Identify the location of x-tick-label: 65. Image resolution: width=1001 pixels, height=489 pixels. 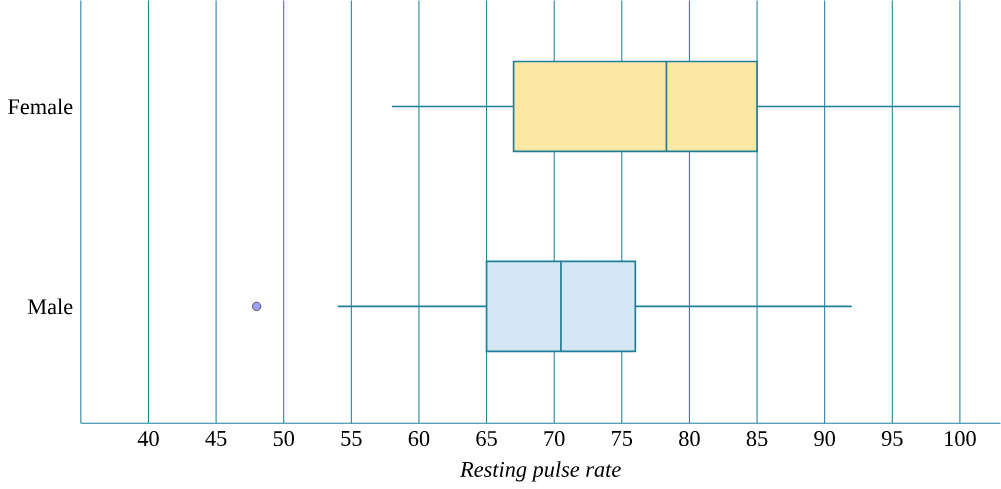
(486, 439).